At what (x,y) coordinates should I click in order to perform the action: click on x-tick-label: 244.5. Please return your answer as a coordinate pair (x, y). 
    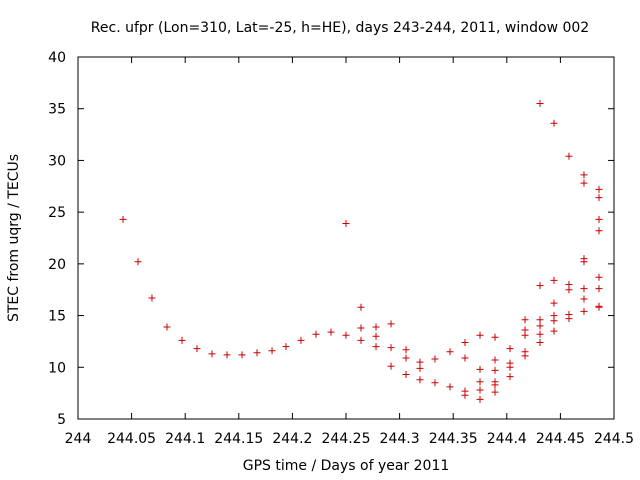
    Looking at the image, I should click on (614, 439).